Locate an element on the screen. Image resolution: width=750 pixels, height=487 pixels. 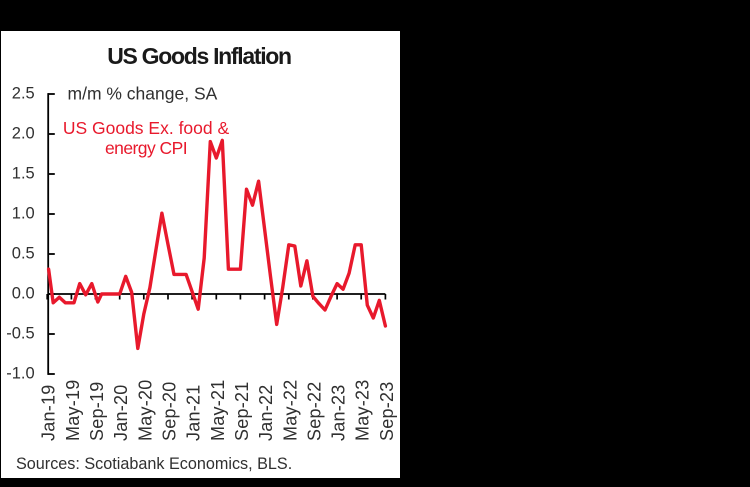
svg-text:Sources: Scotiabank Economics,: Sources: Scotiabank Economics, BLS. is located at coordinates (154, 464).